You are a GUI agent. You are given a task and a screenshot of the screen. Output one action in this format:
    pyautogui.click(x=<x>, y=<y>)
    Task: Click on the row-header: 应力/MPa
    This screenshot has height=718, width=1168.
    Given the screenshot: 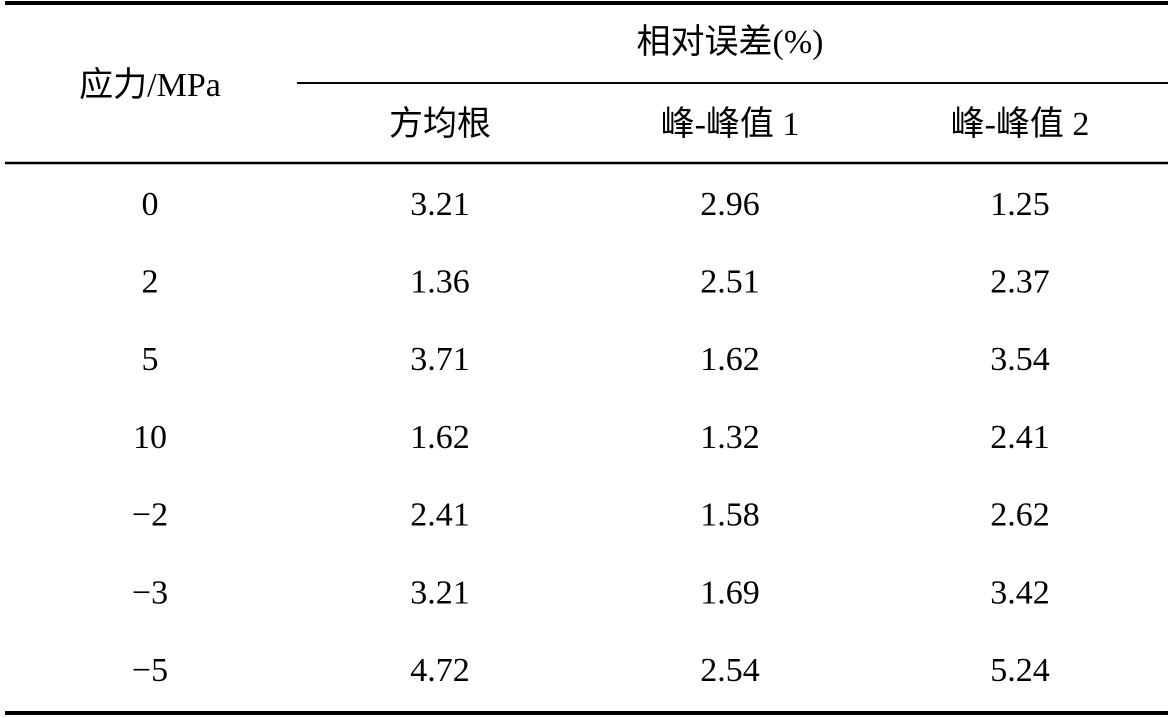 What is the action you would take?
    pyautogui.click(x=150, y=85)
    